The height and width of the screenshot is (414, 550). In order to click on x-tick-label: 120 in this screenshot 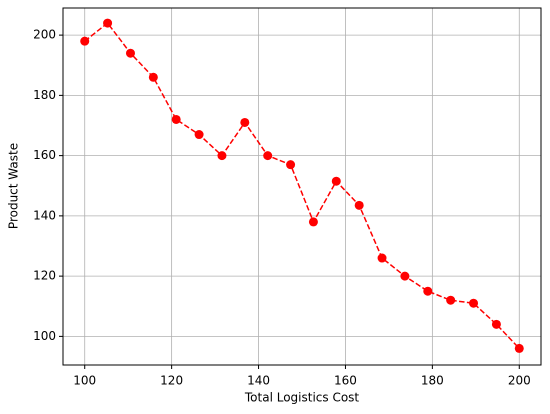, I will do `click(171, 381)`.